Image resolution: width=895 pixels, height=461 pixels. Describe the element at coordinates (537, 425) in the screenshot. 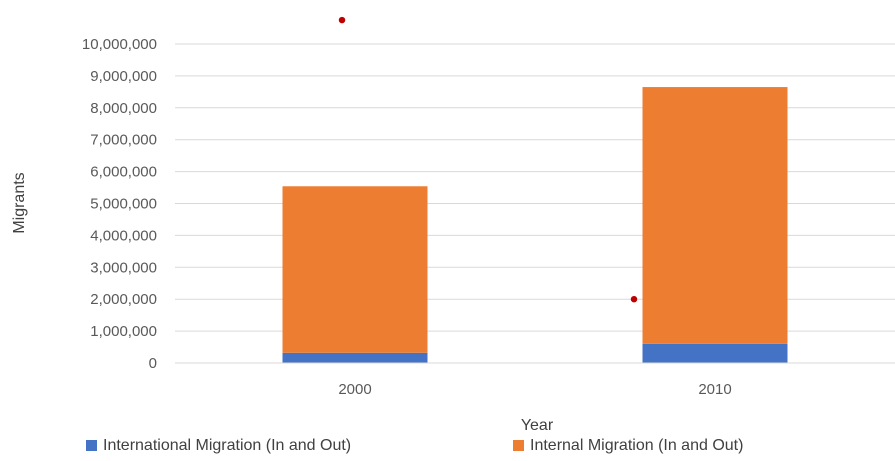

I see `x-axis-title: Year` at that location.